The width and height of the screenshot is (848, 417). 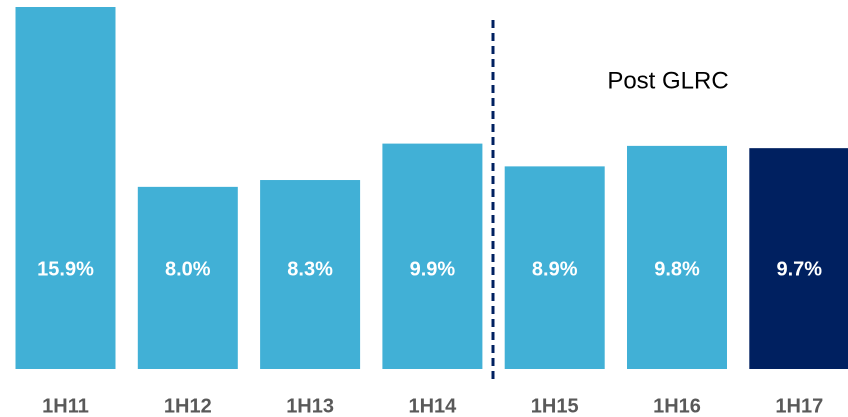 I want to click on value-label: 8.9%, so click(x=555, y=269).